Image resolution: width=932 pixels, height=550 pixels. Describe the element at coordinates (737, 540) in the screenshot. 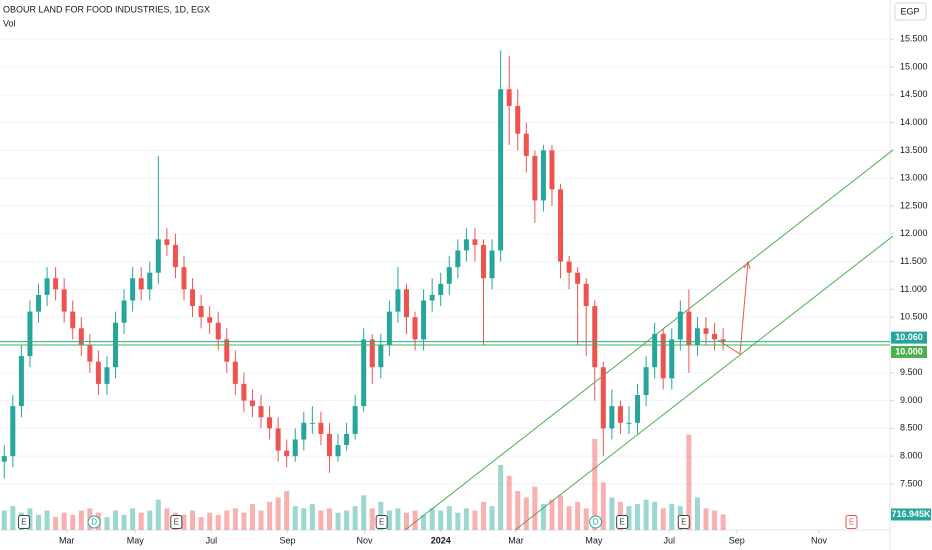

I see `x-tick-label: Sep` at that location.